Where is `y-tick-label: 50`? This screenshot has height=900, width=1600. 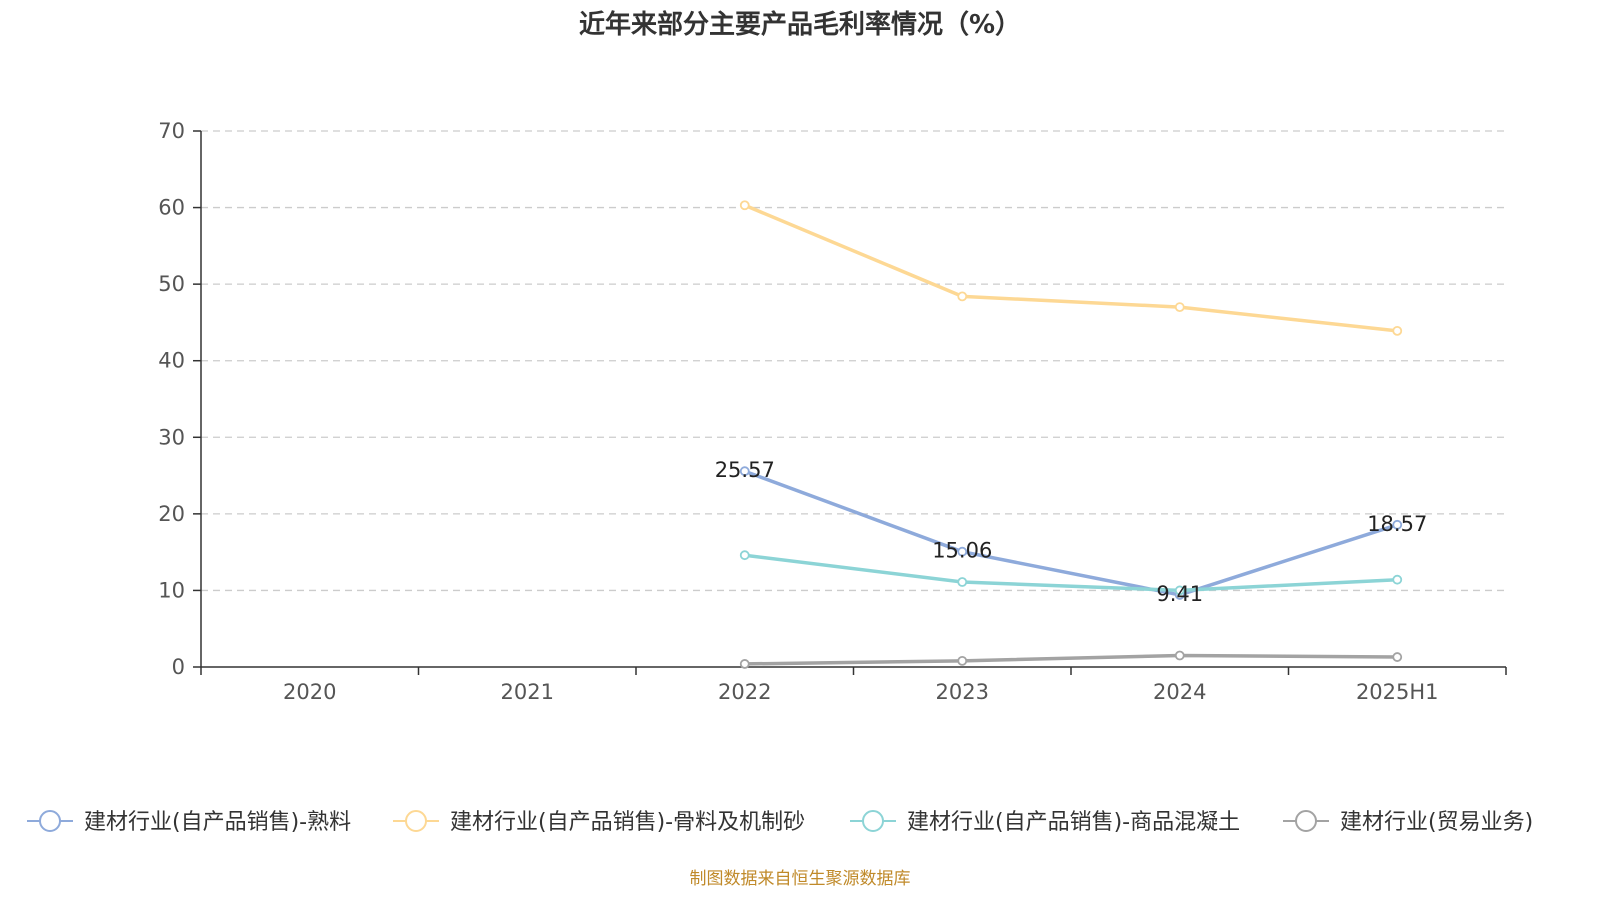
y-tick-label: 50 is located at coordinates (171, 284).